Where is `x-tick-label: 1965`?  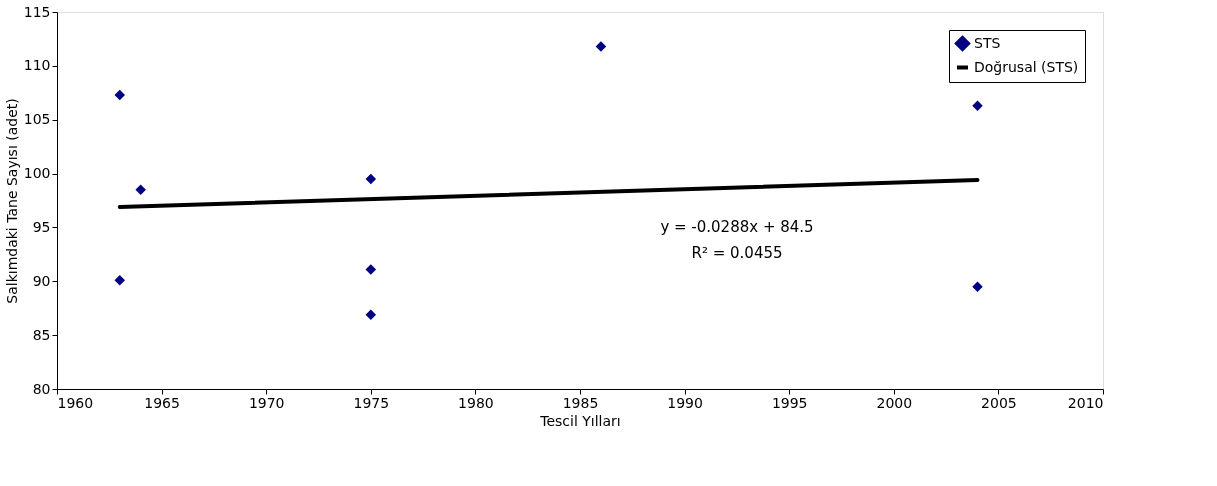 x-tick-label: 1965 is located at coordinates (162, 402).